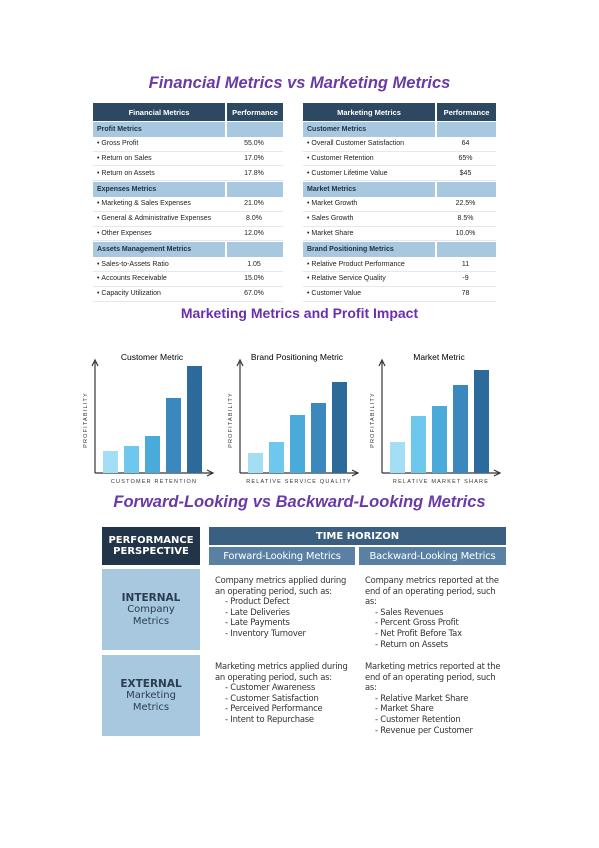 The width and height of the screenshot is (599, 848). Describe the element at coordinates (283, 601) in the screenshot. I see `cell-item: Product Defect` at that location.